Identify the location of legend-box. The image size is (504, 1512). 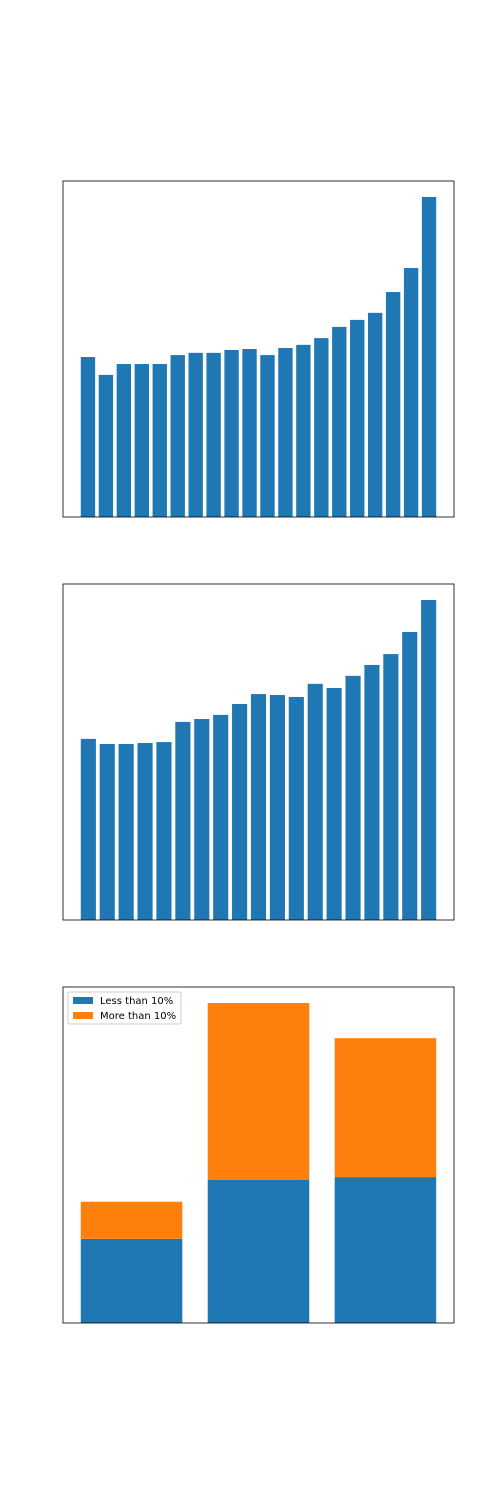
(124, 1008).